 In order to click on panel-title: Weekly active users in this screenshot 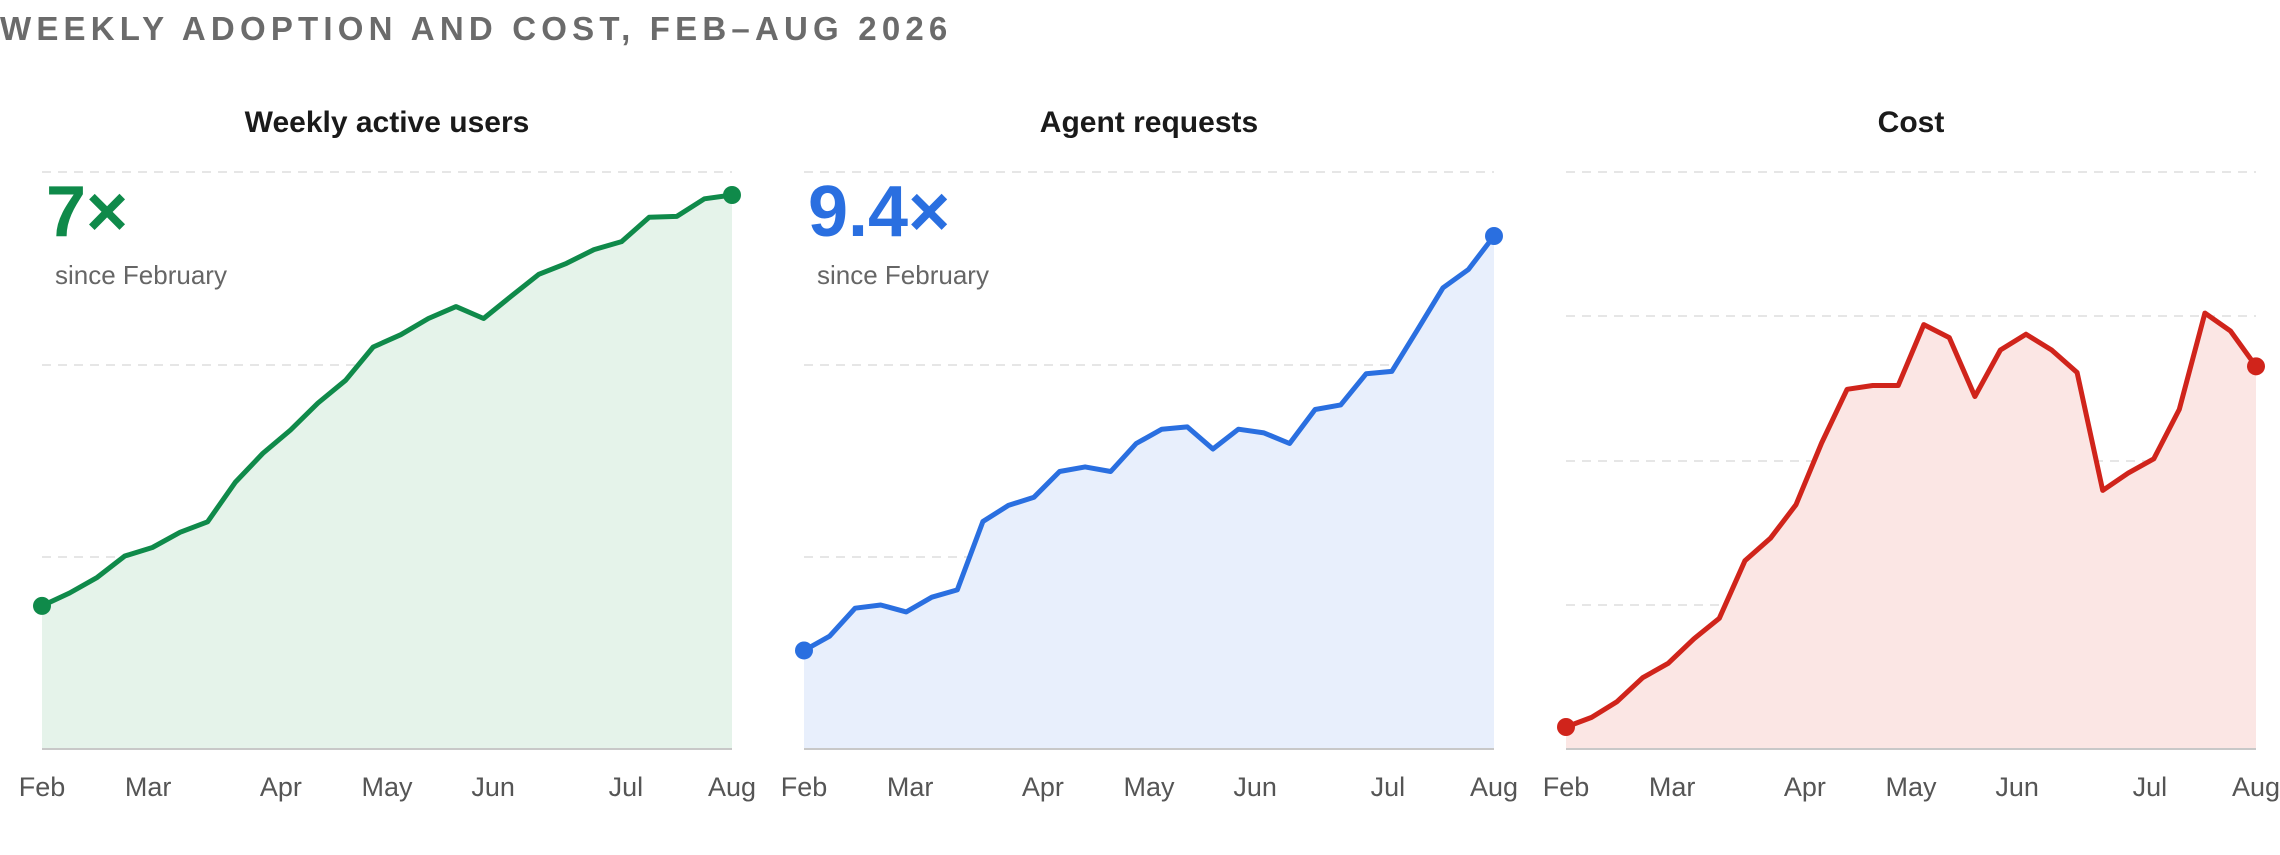, I will do `click(387, 122)`.